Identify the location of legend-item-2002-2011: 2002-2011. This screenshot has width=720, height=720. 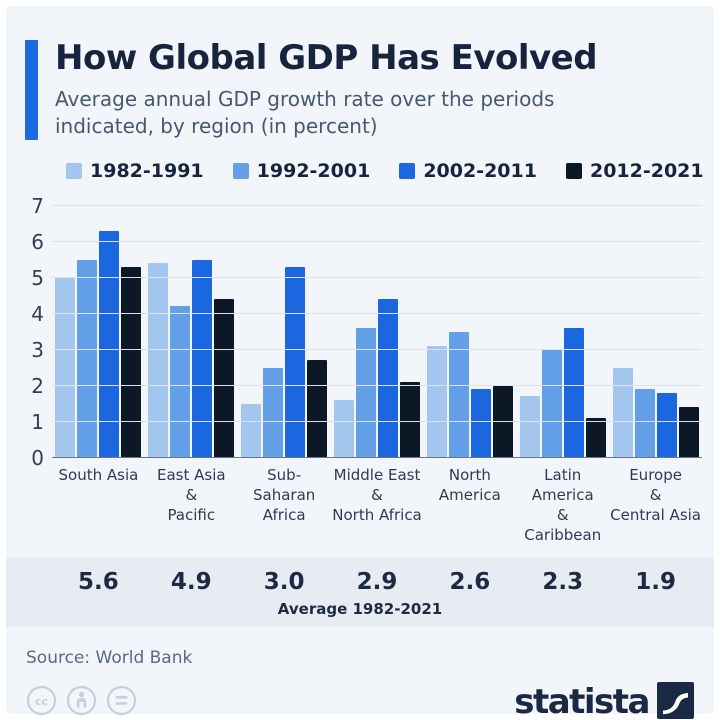
(468, 171).